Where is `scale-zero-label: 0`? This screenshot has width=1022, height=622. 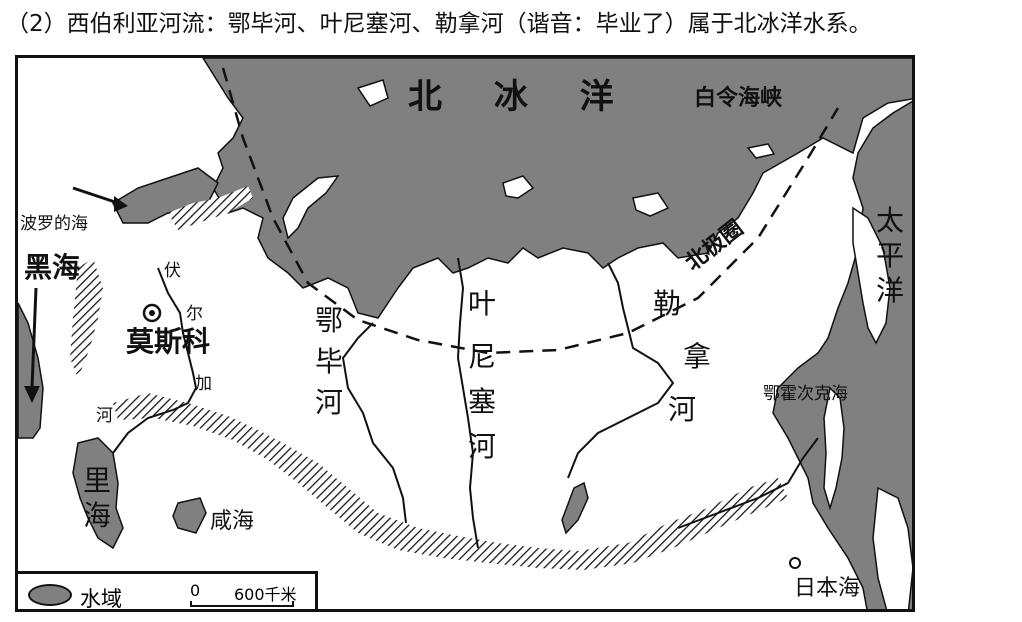 scale-zero-label: 0 is located at coordinates (195, 590).